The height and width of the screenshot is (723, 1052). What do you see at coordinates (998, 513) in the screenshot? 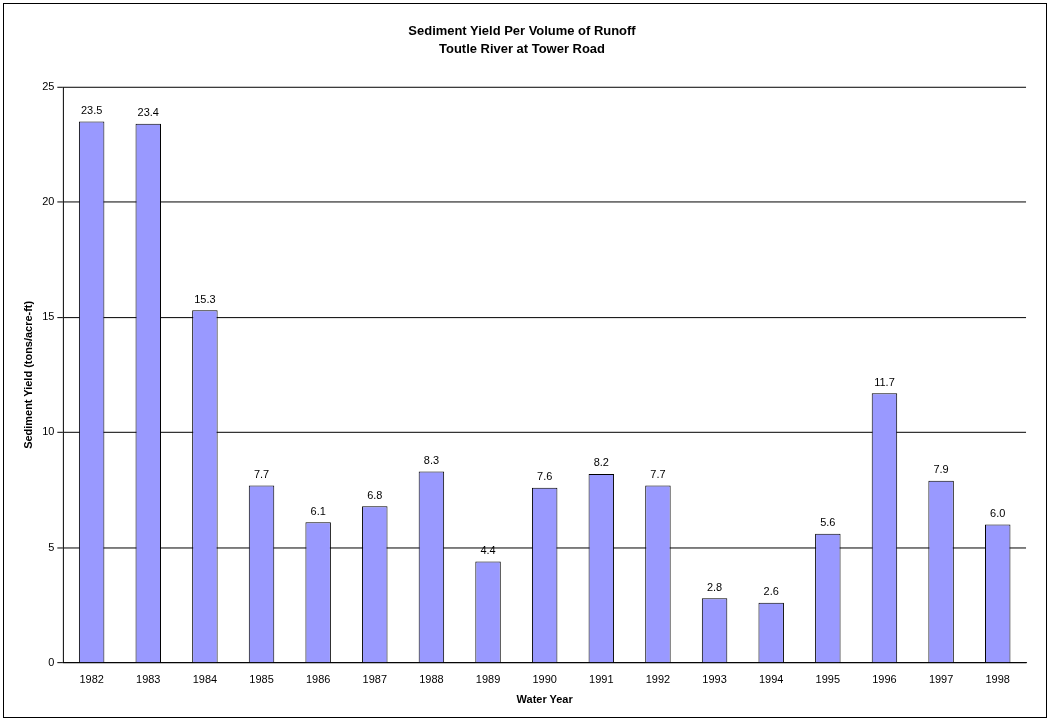
I see `data-label: 6.0` at bounding box center [998, 513].